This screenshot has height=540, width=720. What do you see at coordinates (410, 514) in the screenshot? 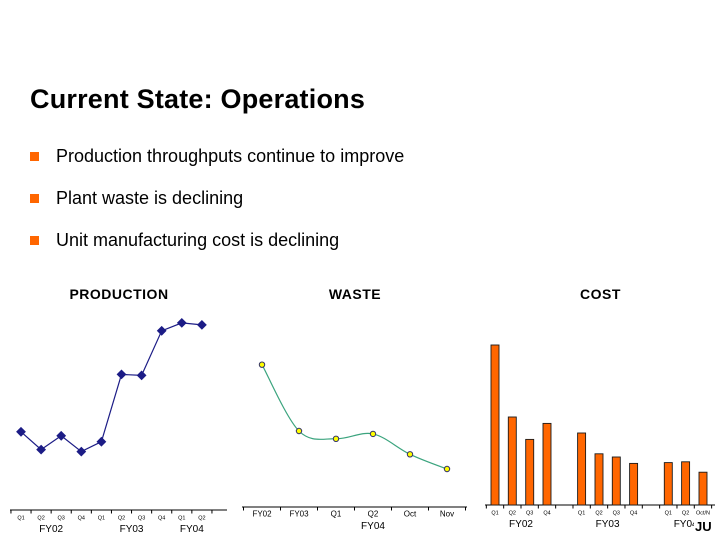
I see `svg-text: Oct` at bounding box center [410, 514].